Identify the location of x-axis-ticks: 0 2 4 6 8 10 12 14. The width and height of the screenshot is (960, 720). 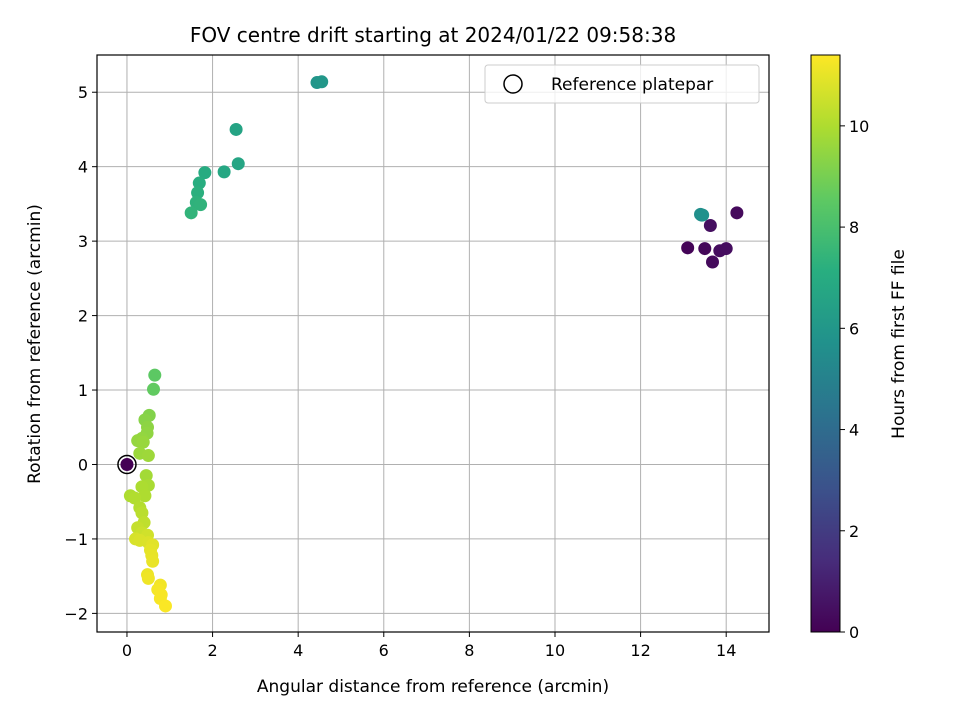
(429, 646).